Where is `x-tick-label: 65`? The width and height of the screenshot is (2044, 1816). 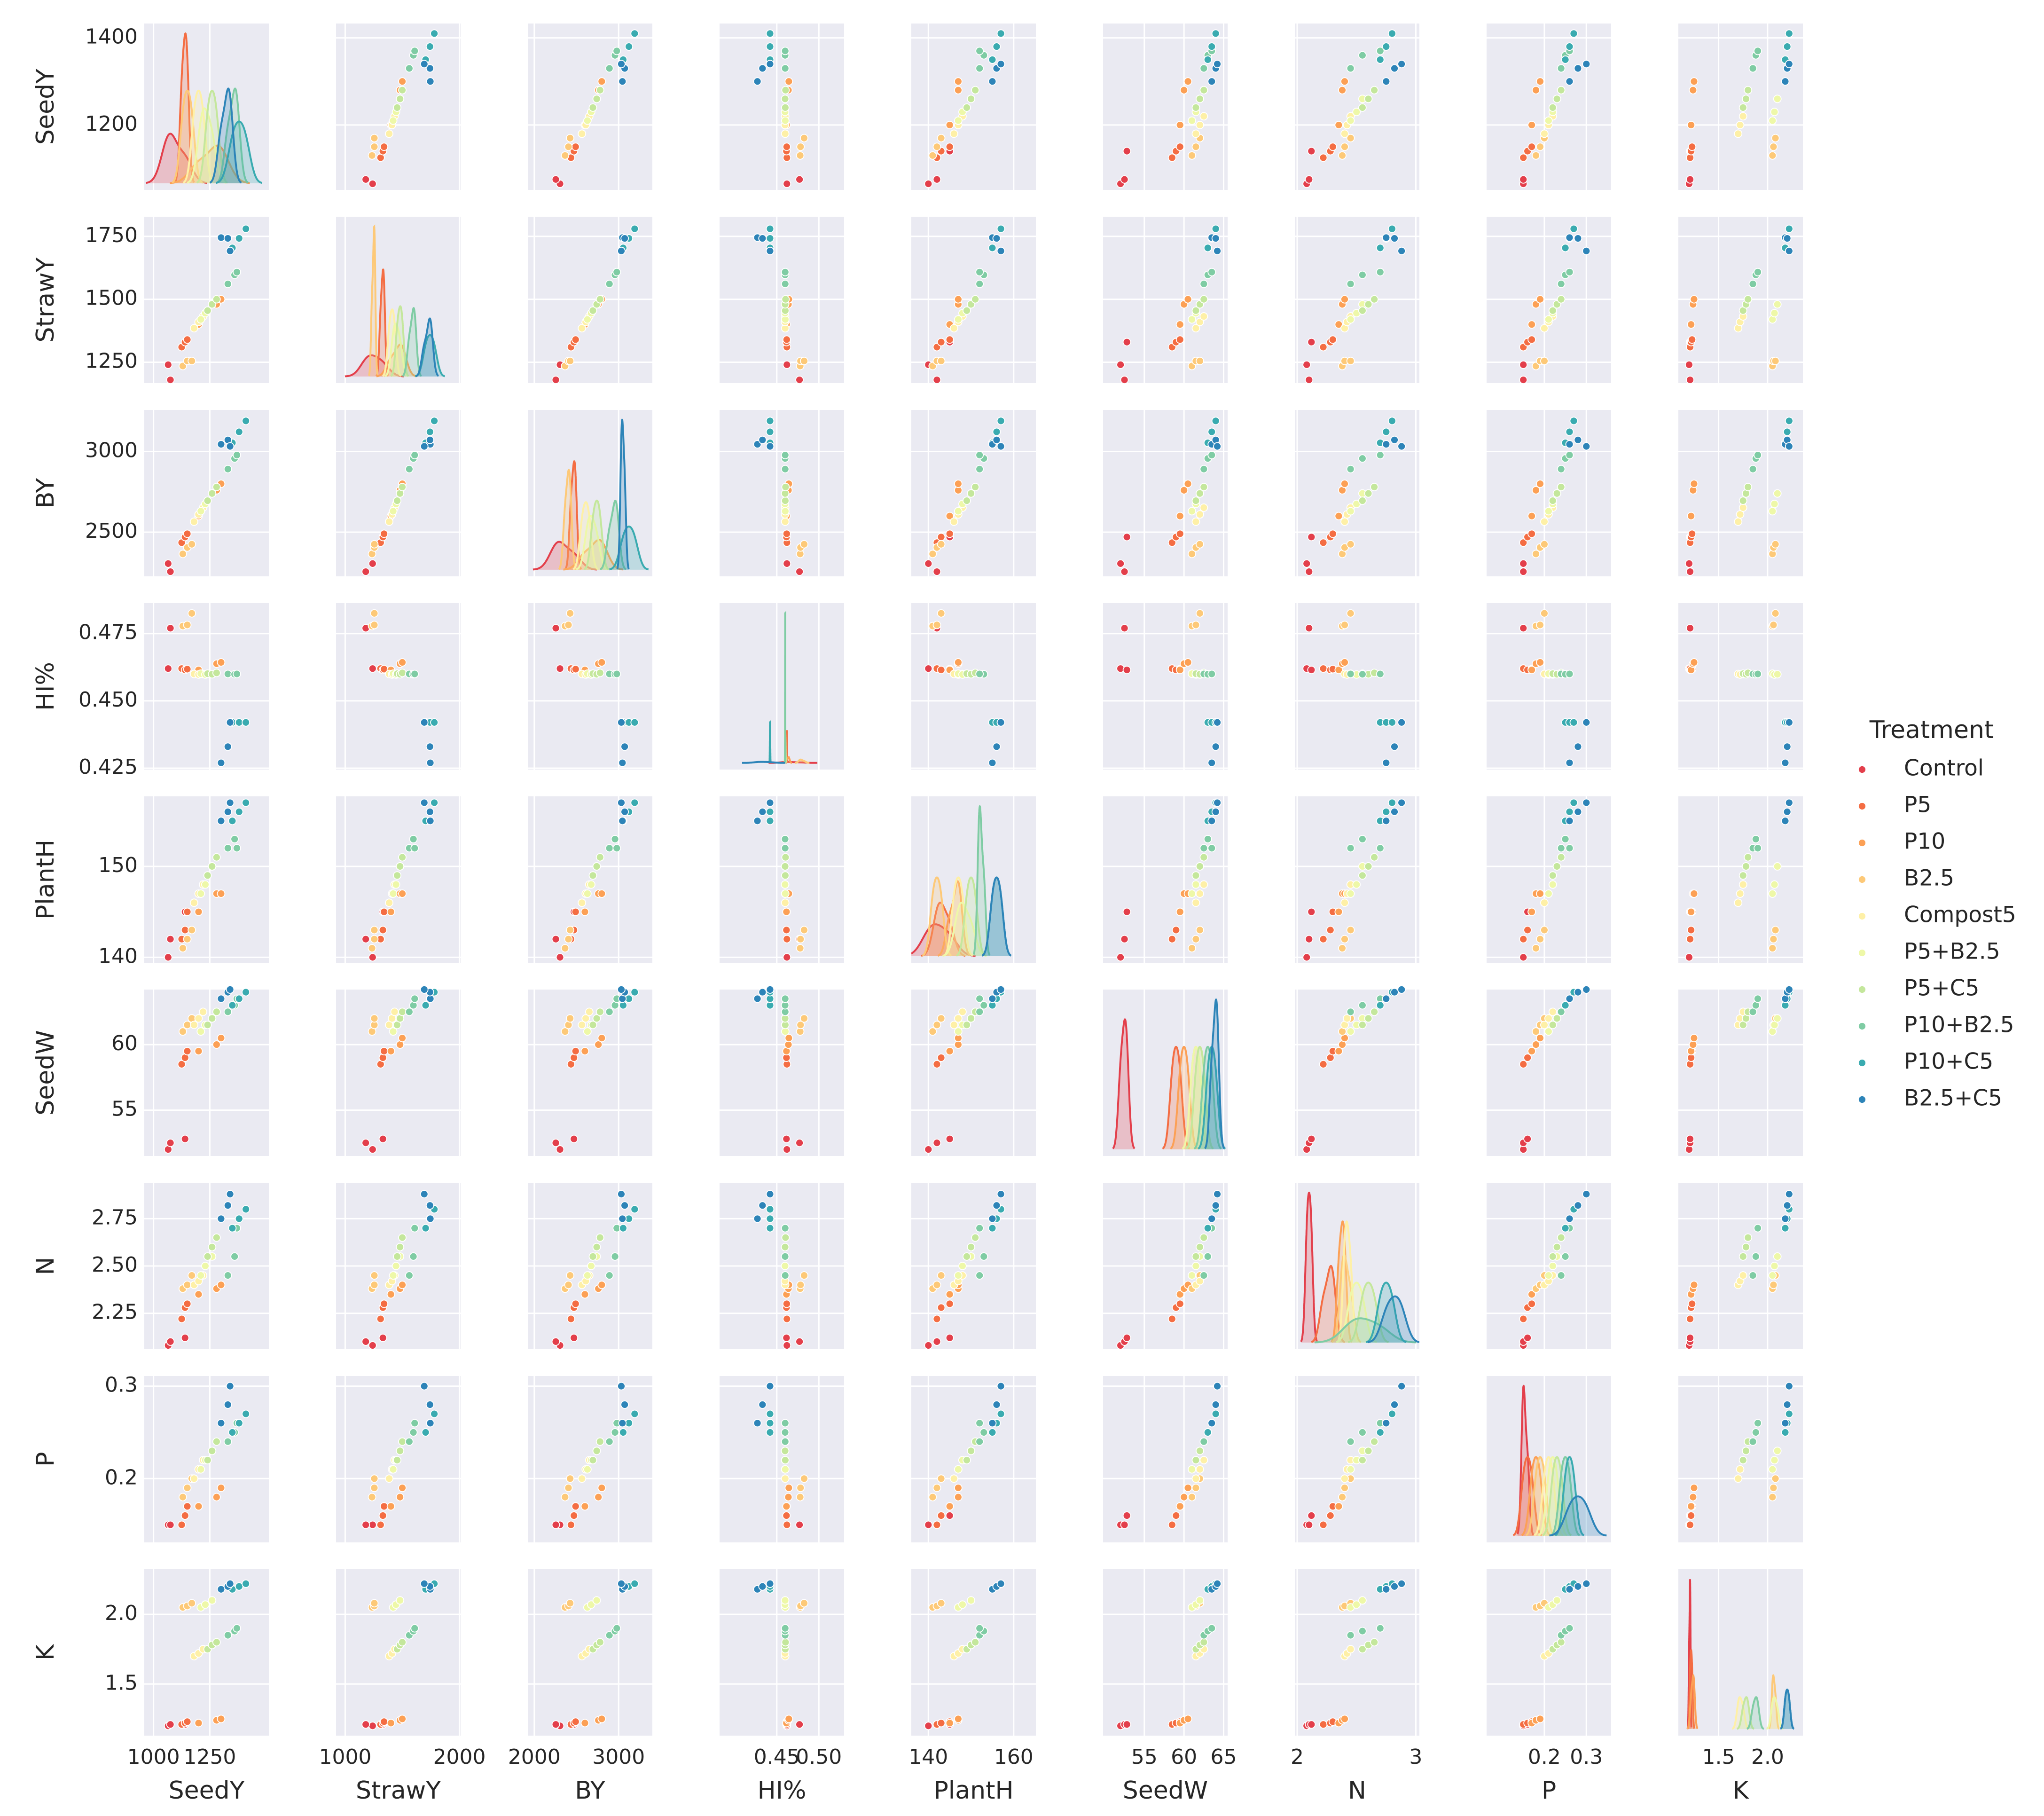 x-tick-label: 65 is located at coordinates (1224, 1757).